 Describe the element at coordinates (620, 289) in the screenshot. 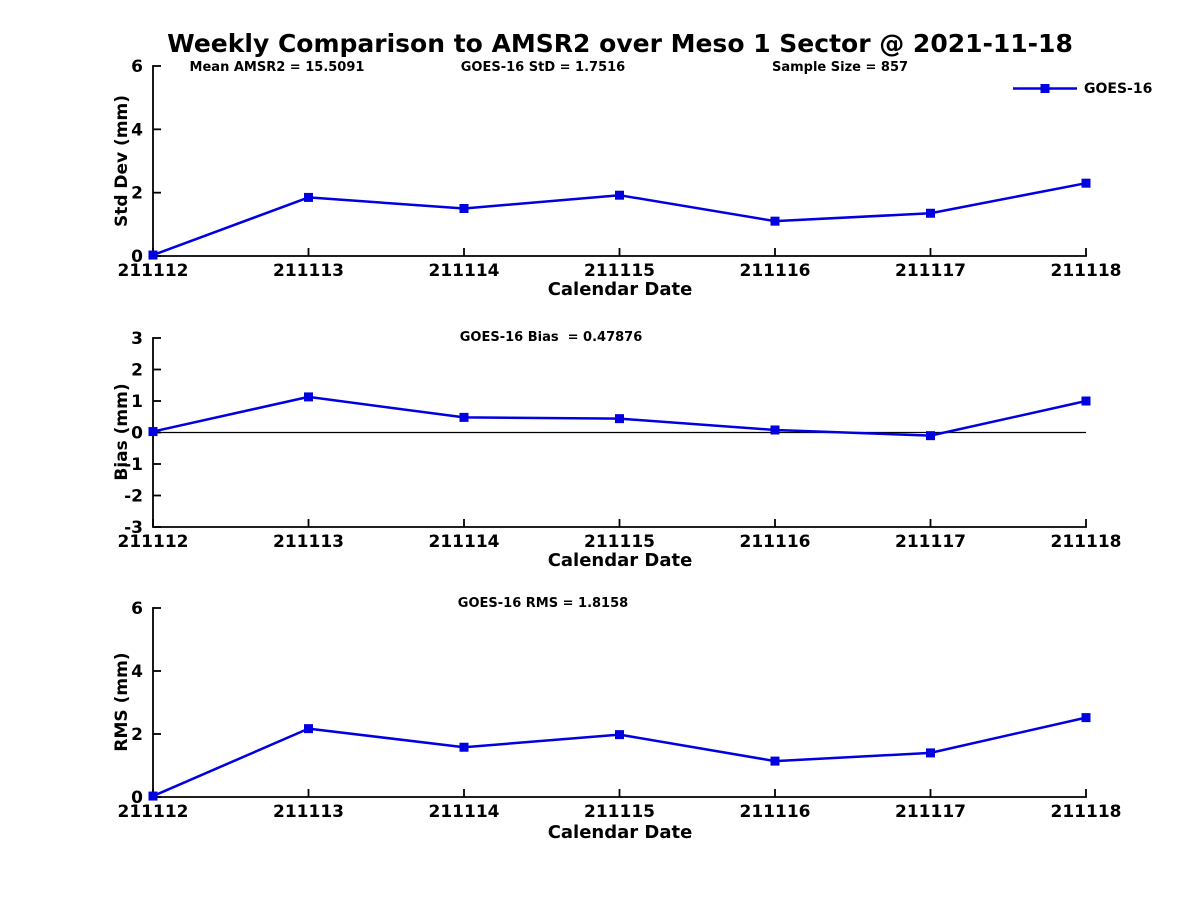

I see `x-axis-label-1: Calendar Date` at that location.